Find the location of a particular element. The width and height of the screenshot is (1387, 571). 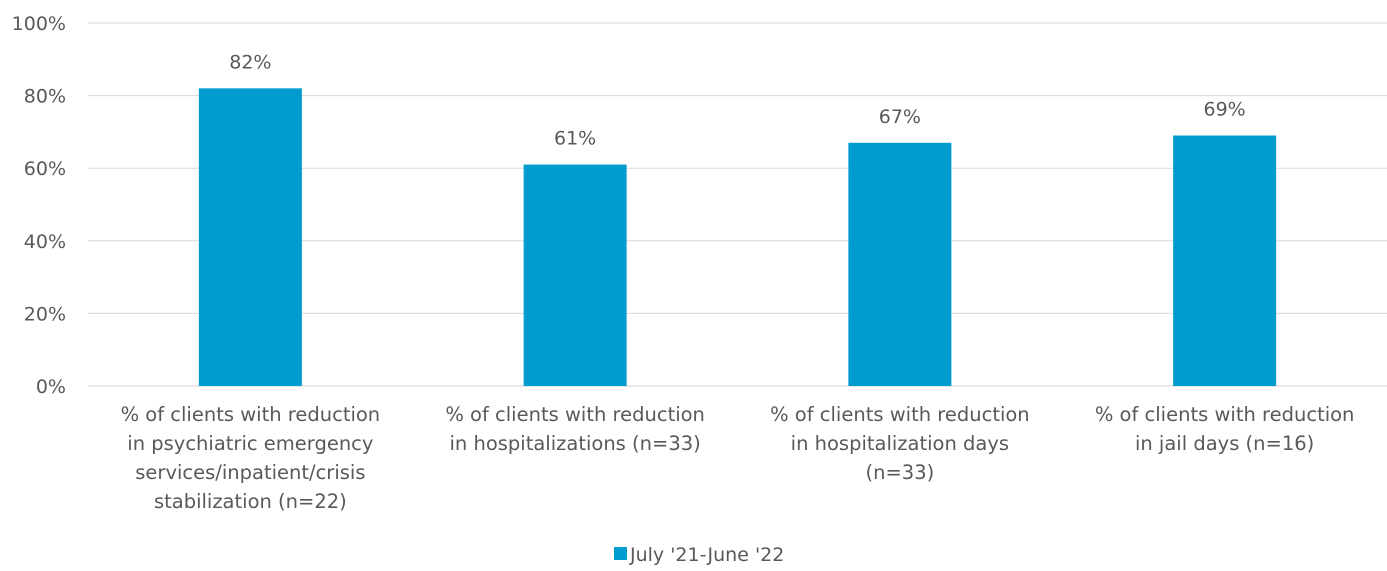

data-label: 82% is located at coordinates (250, 62).